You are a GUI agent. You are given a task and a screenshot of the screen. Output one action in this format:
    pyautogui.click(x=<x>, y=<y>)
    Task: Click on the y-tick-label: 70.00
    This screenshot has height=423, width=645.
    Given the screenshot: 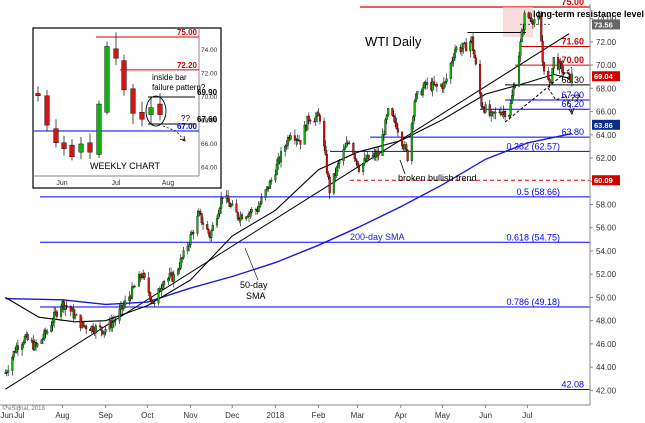 What is the action you would take?
    pyautogui.click(x=606, y=65)
    